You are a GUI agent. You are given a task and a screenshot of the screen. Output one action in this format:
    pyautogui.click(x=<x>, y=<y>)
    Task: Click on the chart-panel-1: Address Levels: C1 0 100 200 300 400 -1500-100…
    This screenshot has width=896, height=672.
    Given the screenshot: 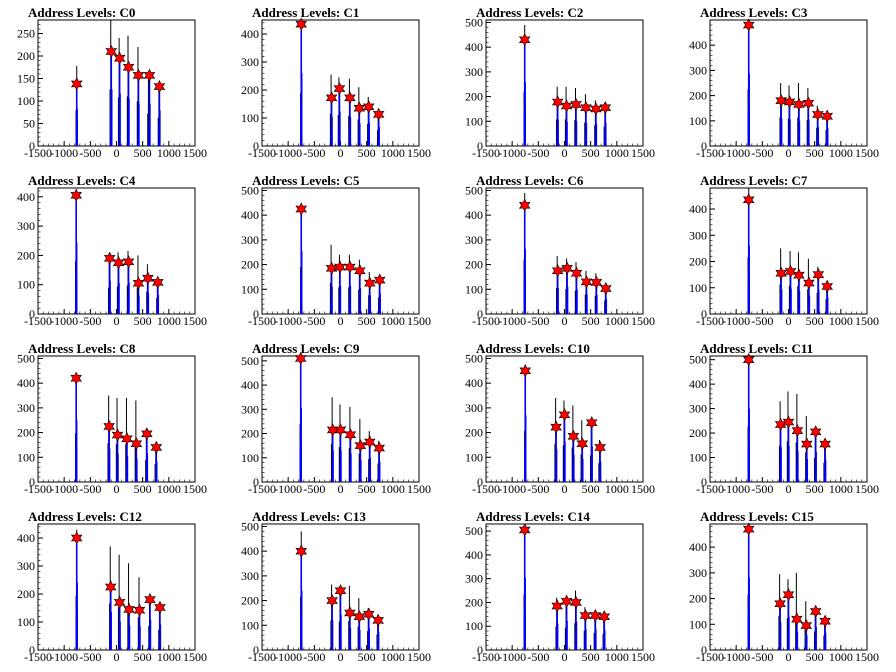 What is the action you would take?
    pyautogui.click(x=336, y=82)
    